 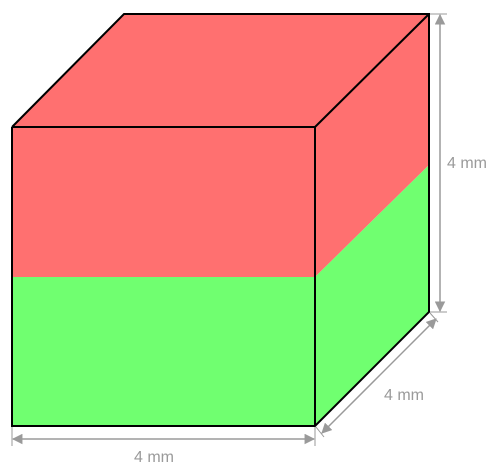 What do you see at coordinates (467, 163) in the screenshot?
I see `height-dimension-label: 4 mm` at bounding box center [467, 163].